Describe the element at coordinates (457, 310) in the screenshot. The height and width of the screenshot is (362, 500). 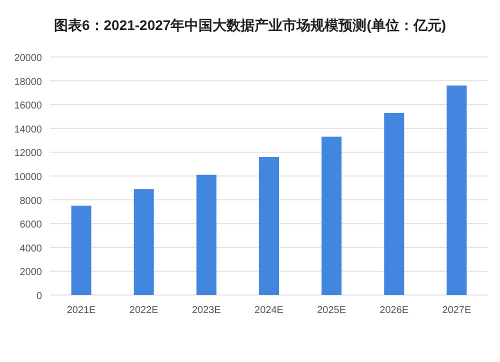
I see `x-tick-label: 2027E` at that location.